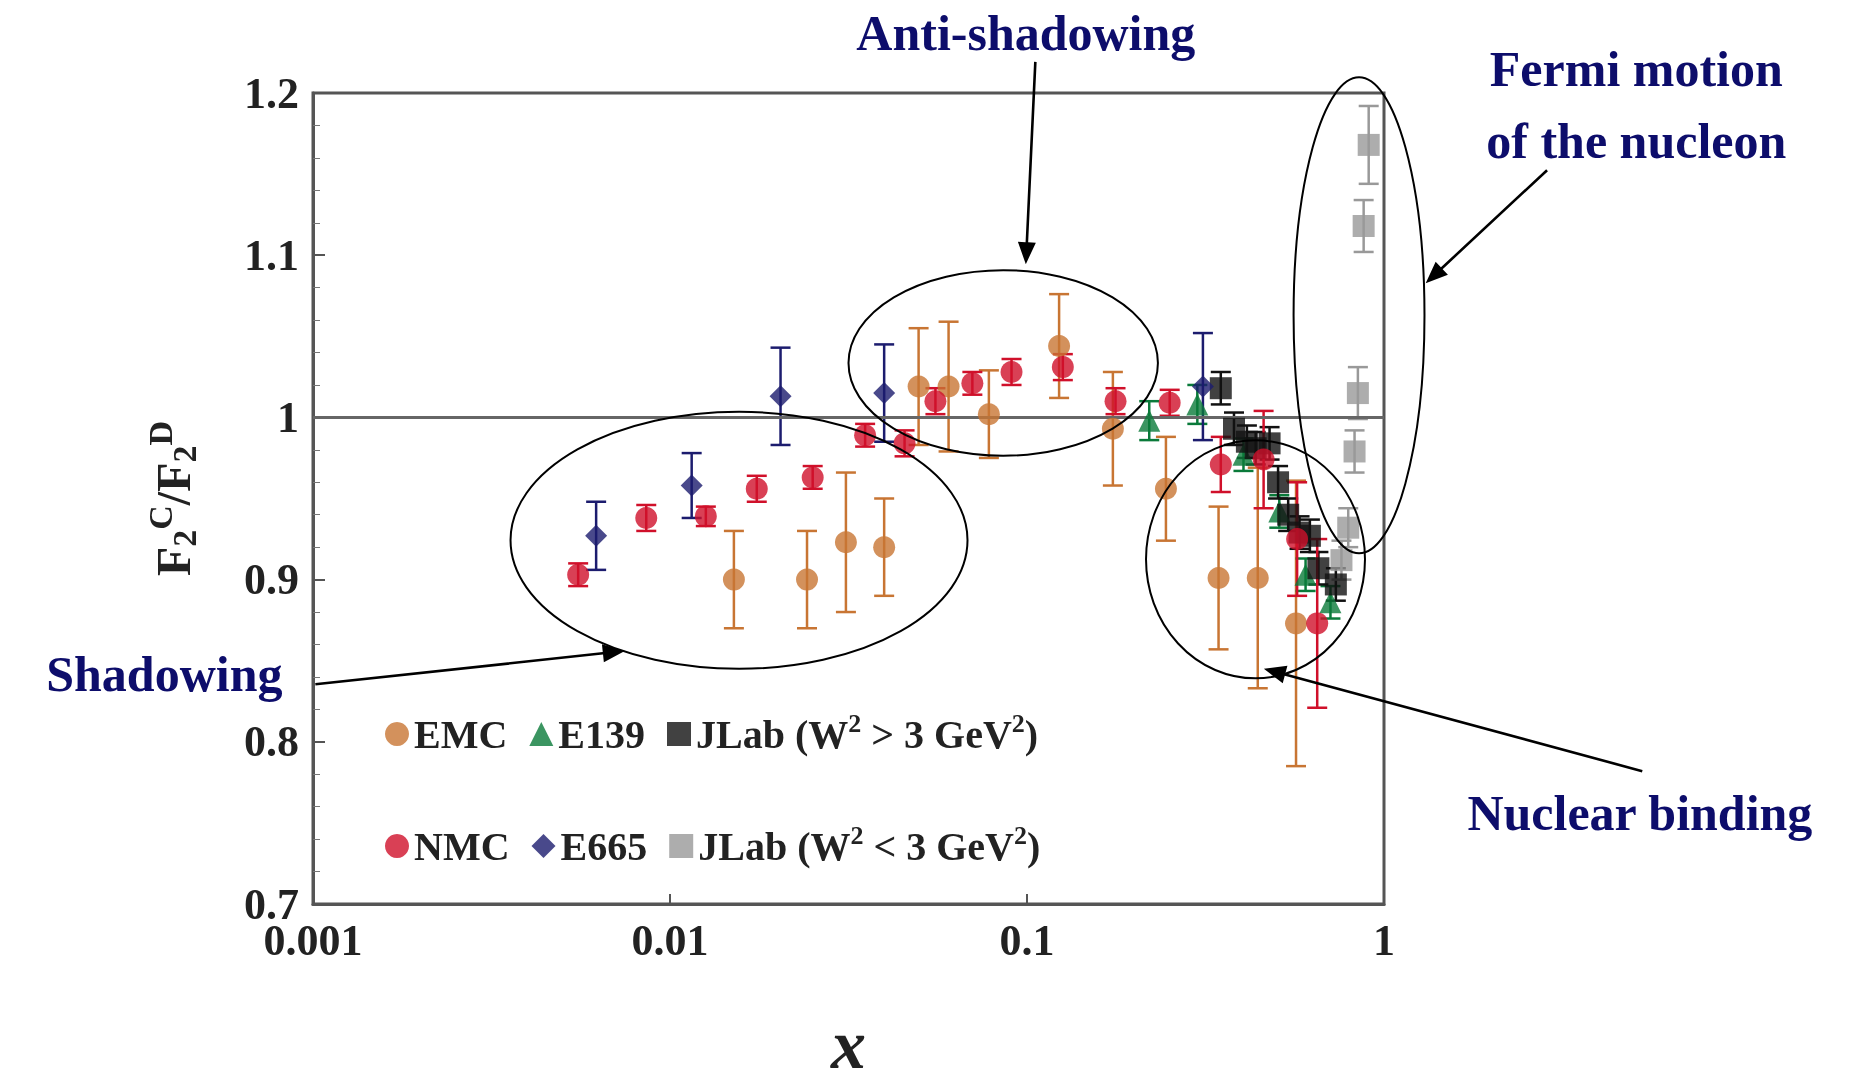 The width and height of the screenshot is (1866, 1084). What do you see at coordinates (271, 93) in the screenshot?
I see `y-tick-label: 1.2` at bounding box center [271, 93].